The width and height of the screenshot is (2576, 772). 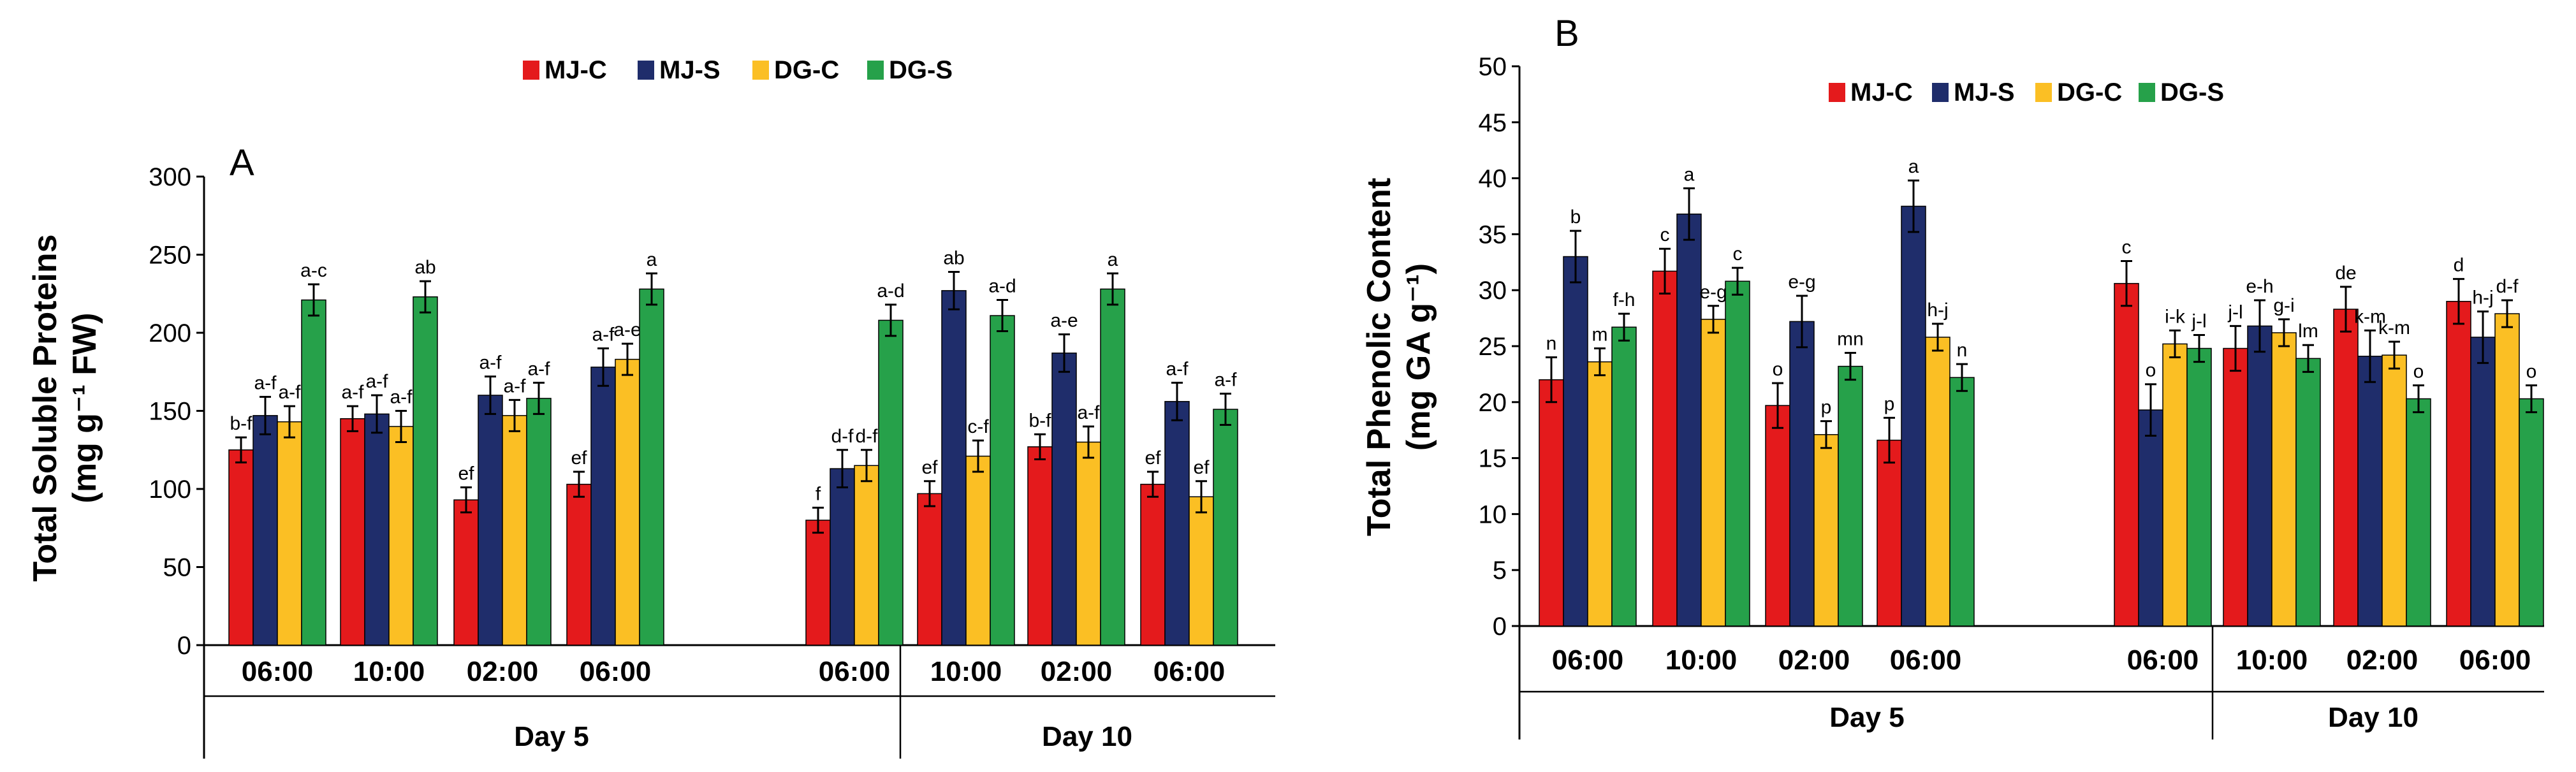 What do you see at coordinates (2026, 92) in the screenshot?
I see `legend-b: MJ-C MJ-S DG-C DG-S` at bounding box center [2026, 92].